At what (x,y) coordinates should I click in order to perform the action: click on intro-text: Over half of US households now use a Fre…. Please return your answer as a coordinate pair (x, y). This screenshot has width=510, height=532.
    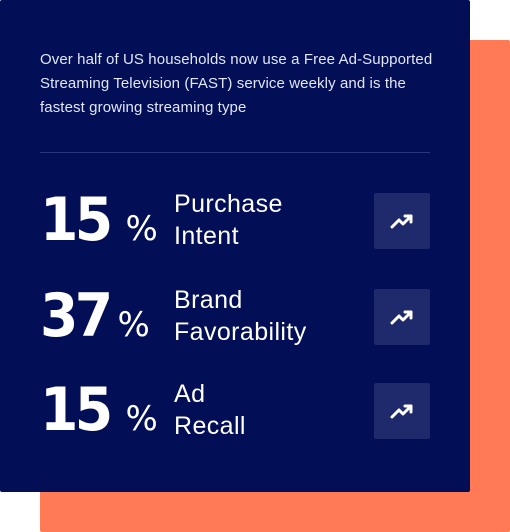
    Looking at the image, I should click on (236, 83).